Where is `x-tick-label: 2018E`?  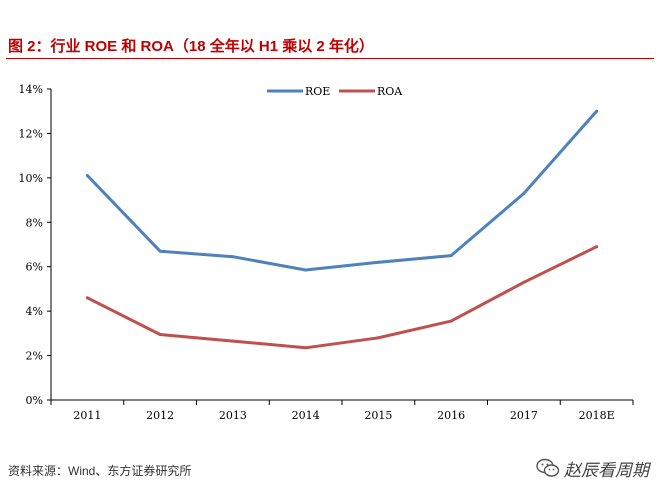
x-tick-label: 2018E is located at coordinates (597, 415).